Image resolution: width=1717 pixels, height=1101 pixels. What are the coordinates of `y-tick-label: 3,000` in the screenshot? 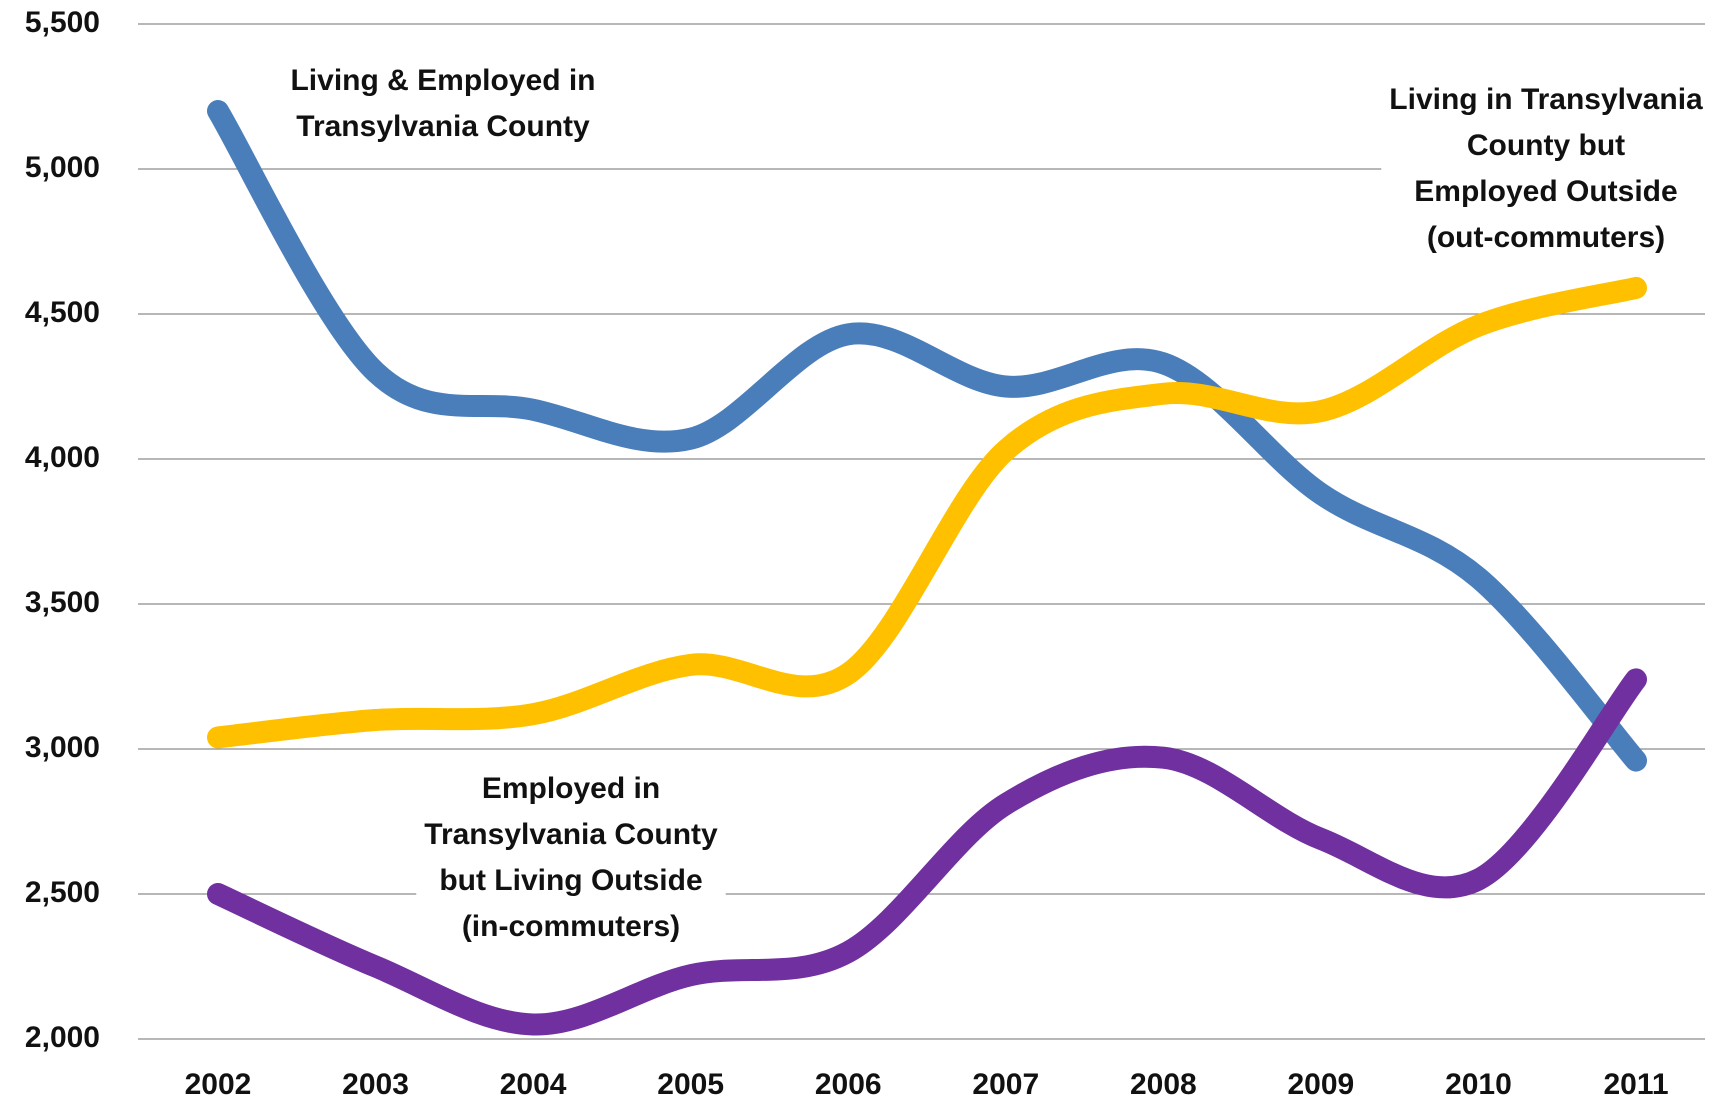 It's located at (62, 747).